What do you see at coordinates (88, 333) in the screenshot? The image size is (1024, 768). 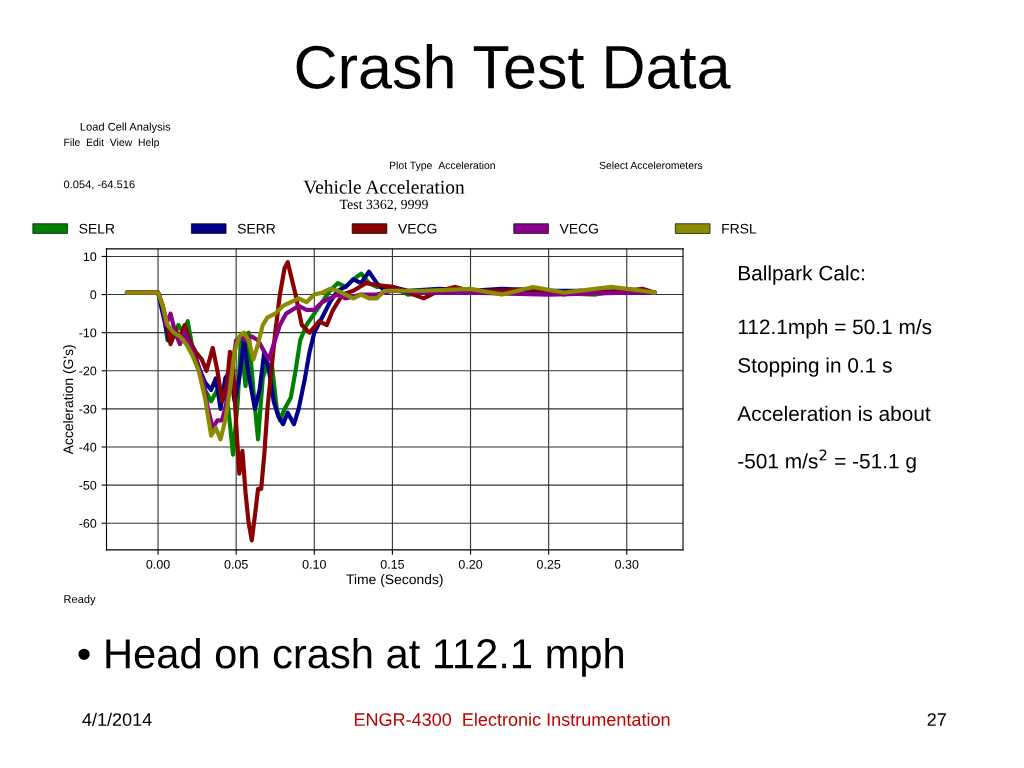 I see `y-tick-label: -10` at bounding box center [88, 333].